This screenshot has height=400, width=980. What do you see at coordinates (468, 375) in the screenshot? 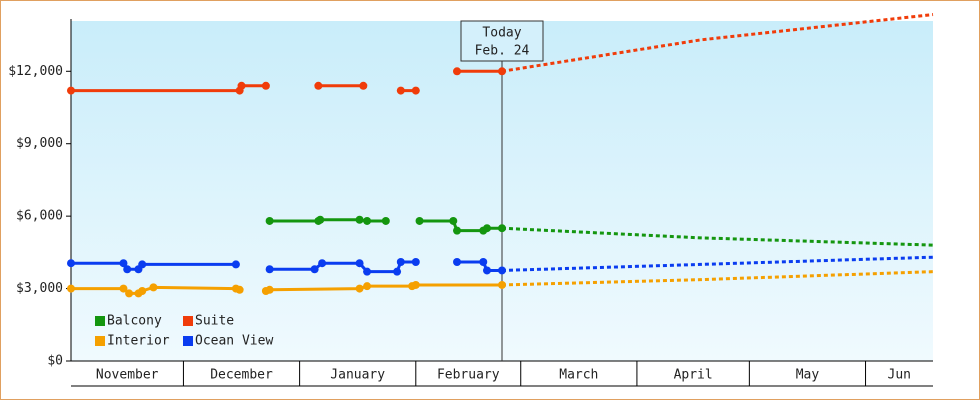
I see `x-tick-label: February` at bounding box center [468, 375].